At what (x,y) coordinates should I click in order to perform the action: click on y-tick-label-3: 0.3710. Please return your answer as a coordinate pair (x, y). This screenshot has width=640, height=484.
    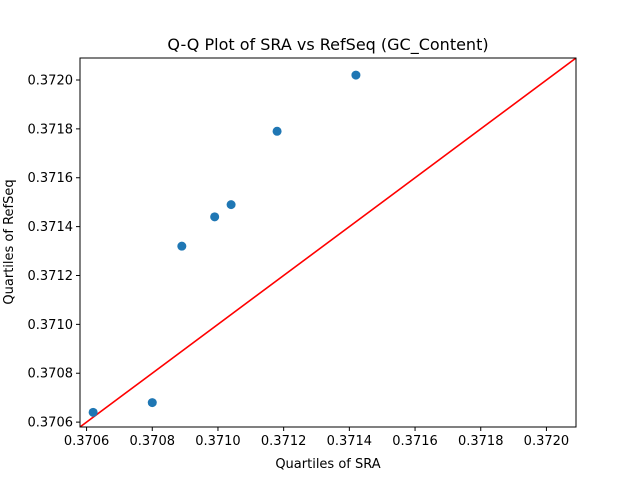
    Looking at the image, I should click on (51, 325).